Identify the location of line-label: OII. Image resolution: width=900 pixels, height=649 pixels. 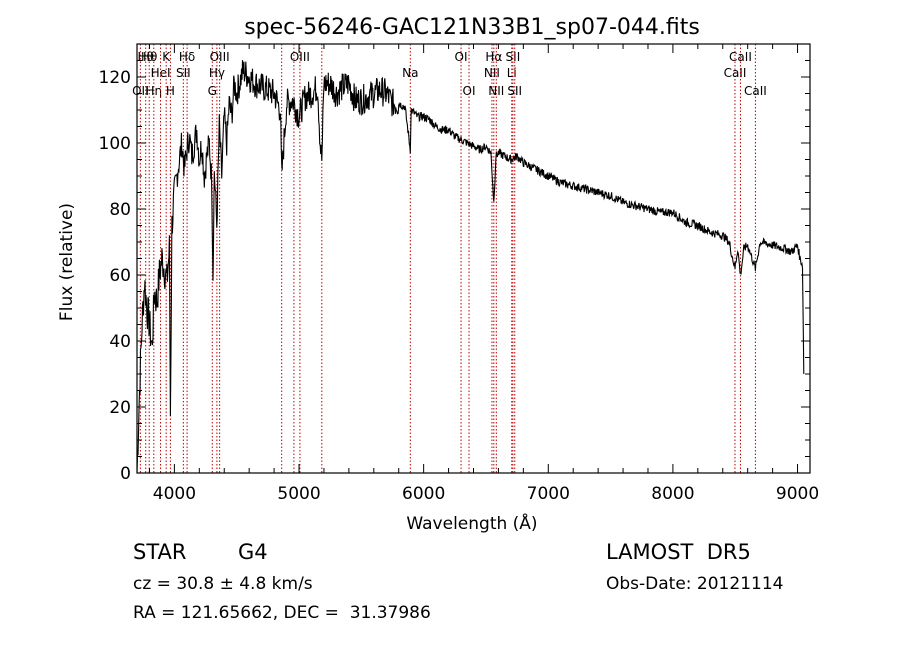
(140, 91).